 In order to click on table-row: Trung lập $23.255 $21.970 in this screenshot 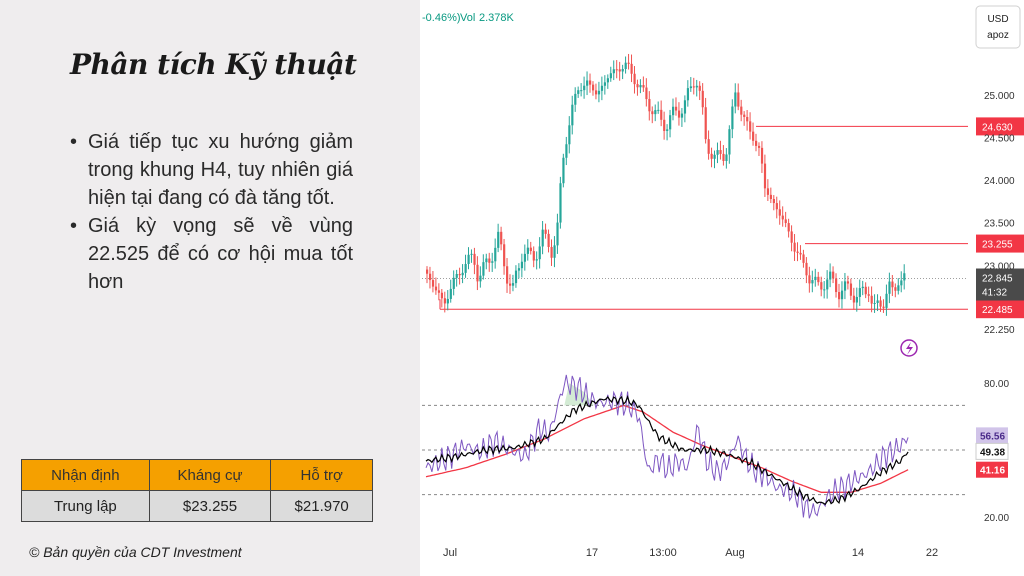, I will do `click(197, 506)`.